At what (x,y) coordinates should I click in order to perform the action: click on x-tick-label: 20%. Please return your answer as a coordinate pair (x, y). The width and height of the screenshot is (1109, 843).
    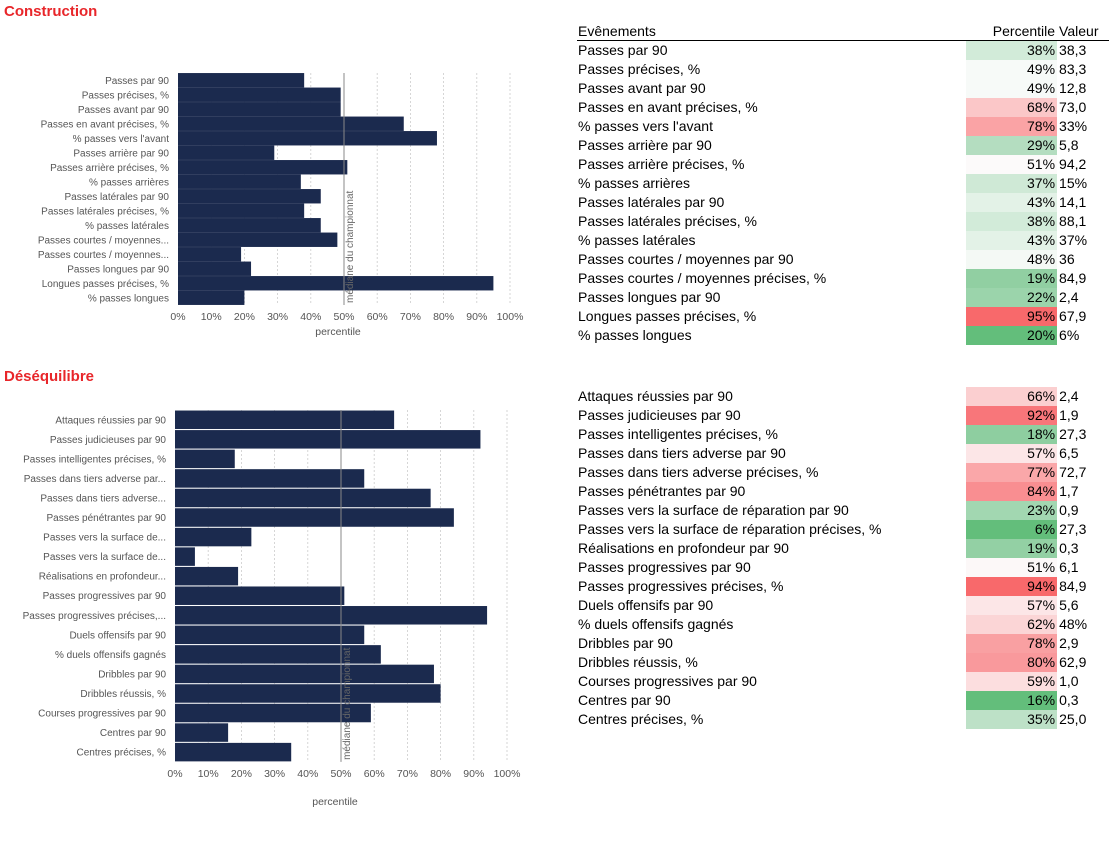
    Looking at the image, I should click on (241, 774).